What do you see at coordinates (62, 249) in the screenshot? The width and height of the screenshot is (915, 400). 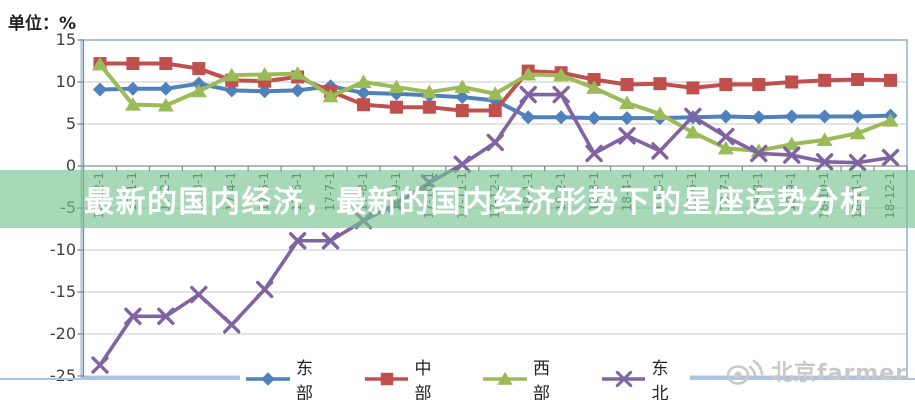 I see `y-axis-label: -10` at bounding box center [62, 249].